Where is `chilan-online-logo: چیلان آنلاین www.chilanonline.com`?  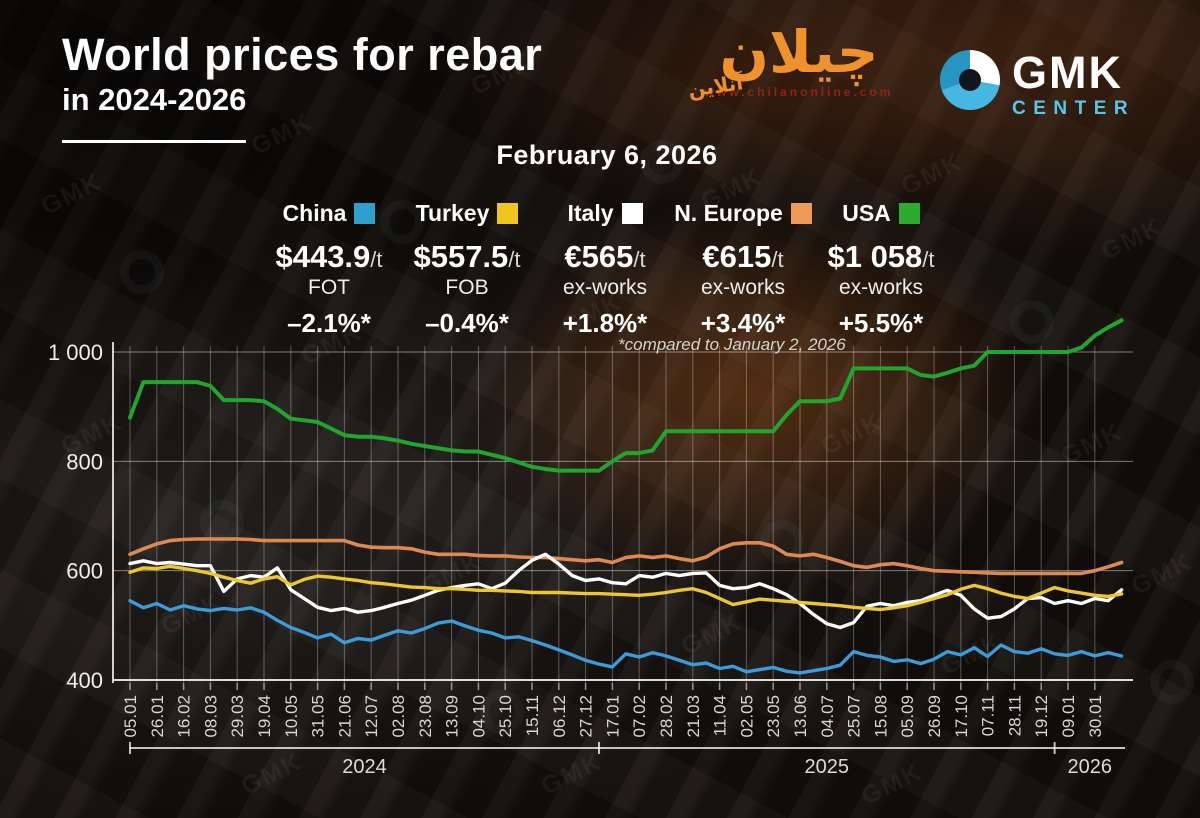 chilan-online-logo: چیلان آنلاین www.chilanonline.com is located at coordinates (798, 60).